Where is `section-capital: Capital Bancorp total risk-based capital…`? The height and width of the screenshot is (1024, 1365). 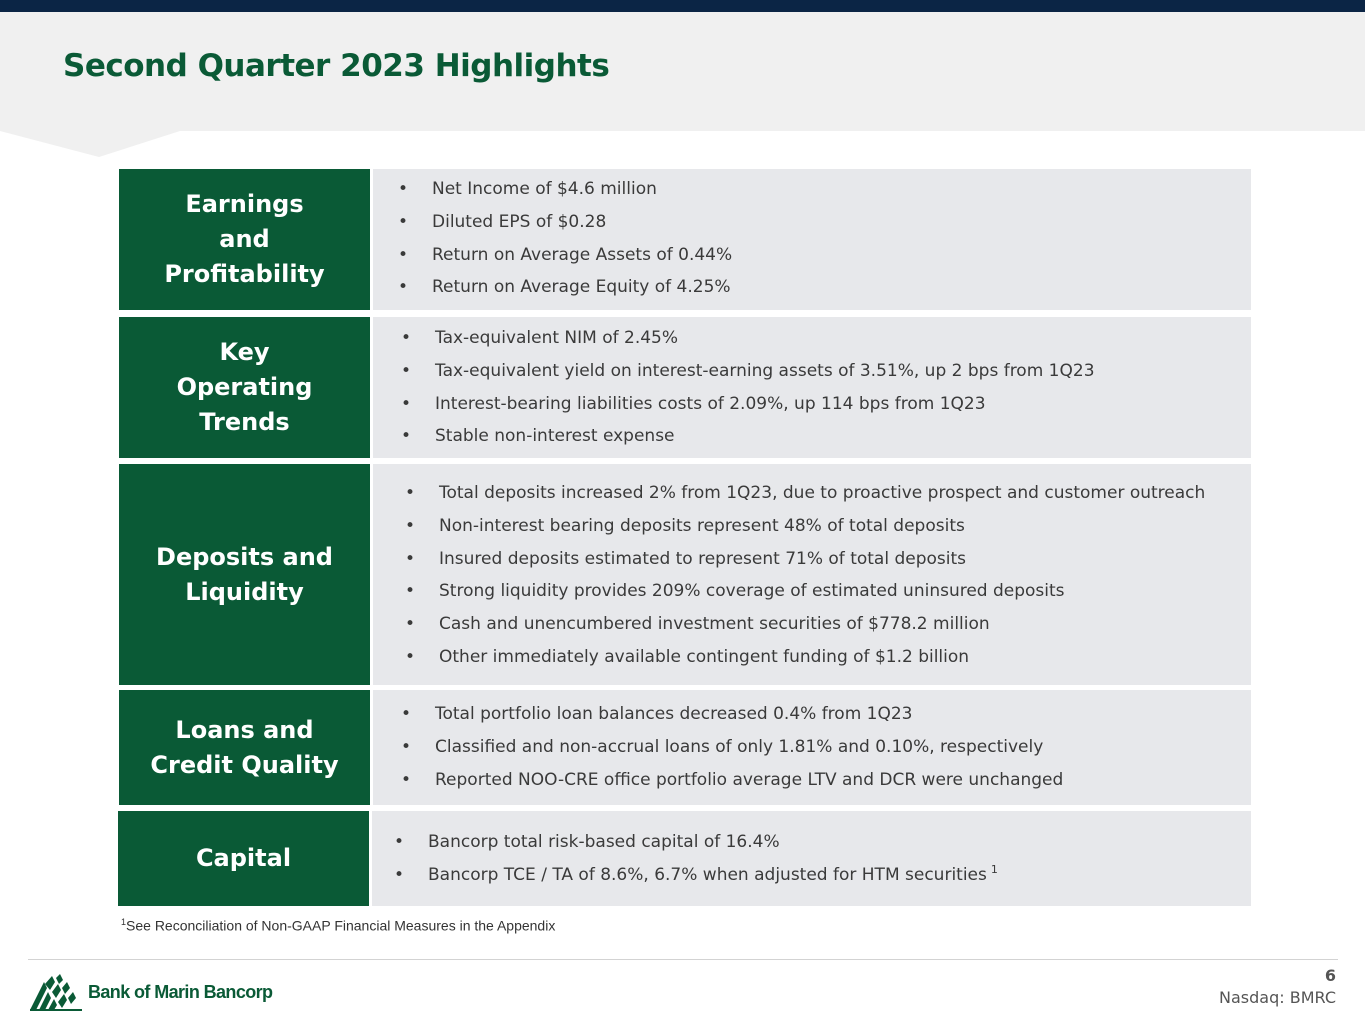
section-capital: Capital Bancorp total risk-based capital… is located at coordinates (684, 858).